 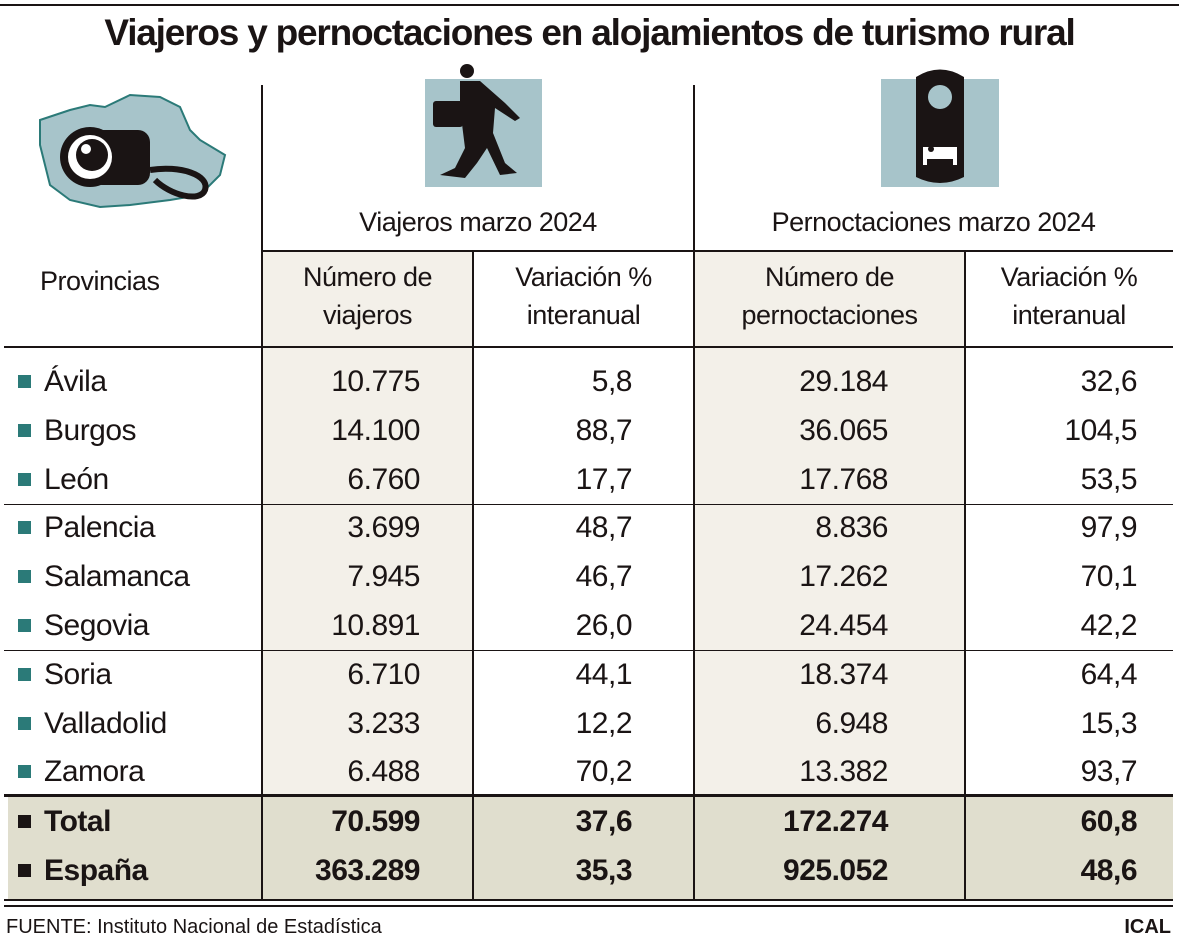 What do you see at coordinates (843, 625) in the screenshot?
I see `pernoctaciones-value: 24.454` at bounding box center [843, 625].